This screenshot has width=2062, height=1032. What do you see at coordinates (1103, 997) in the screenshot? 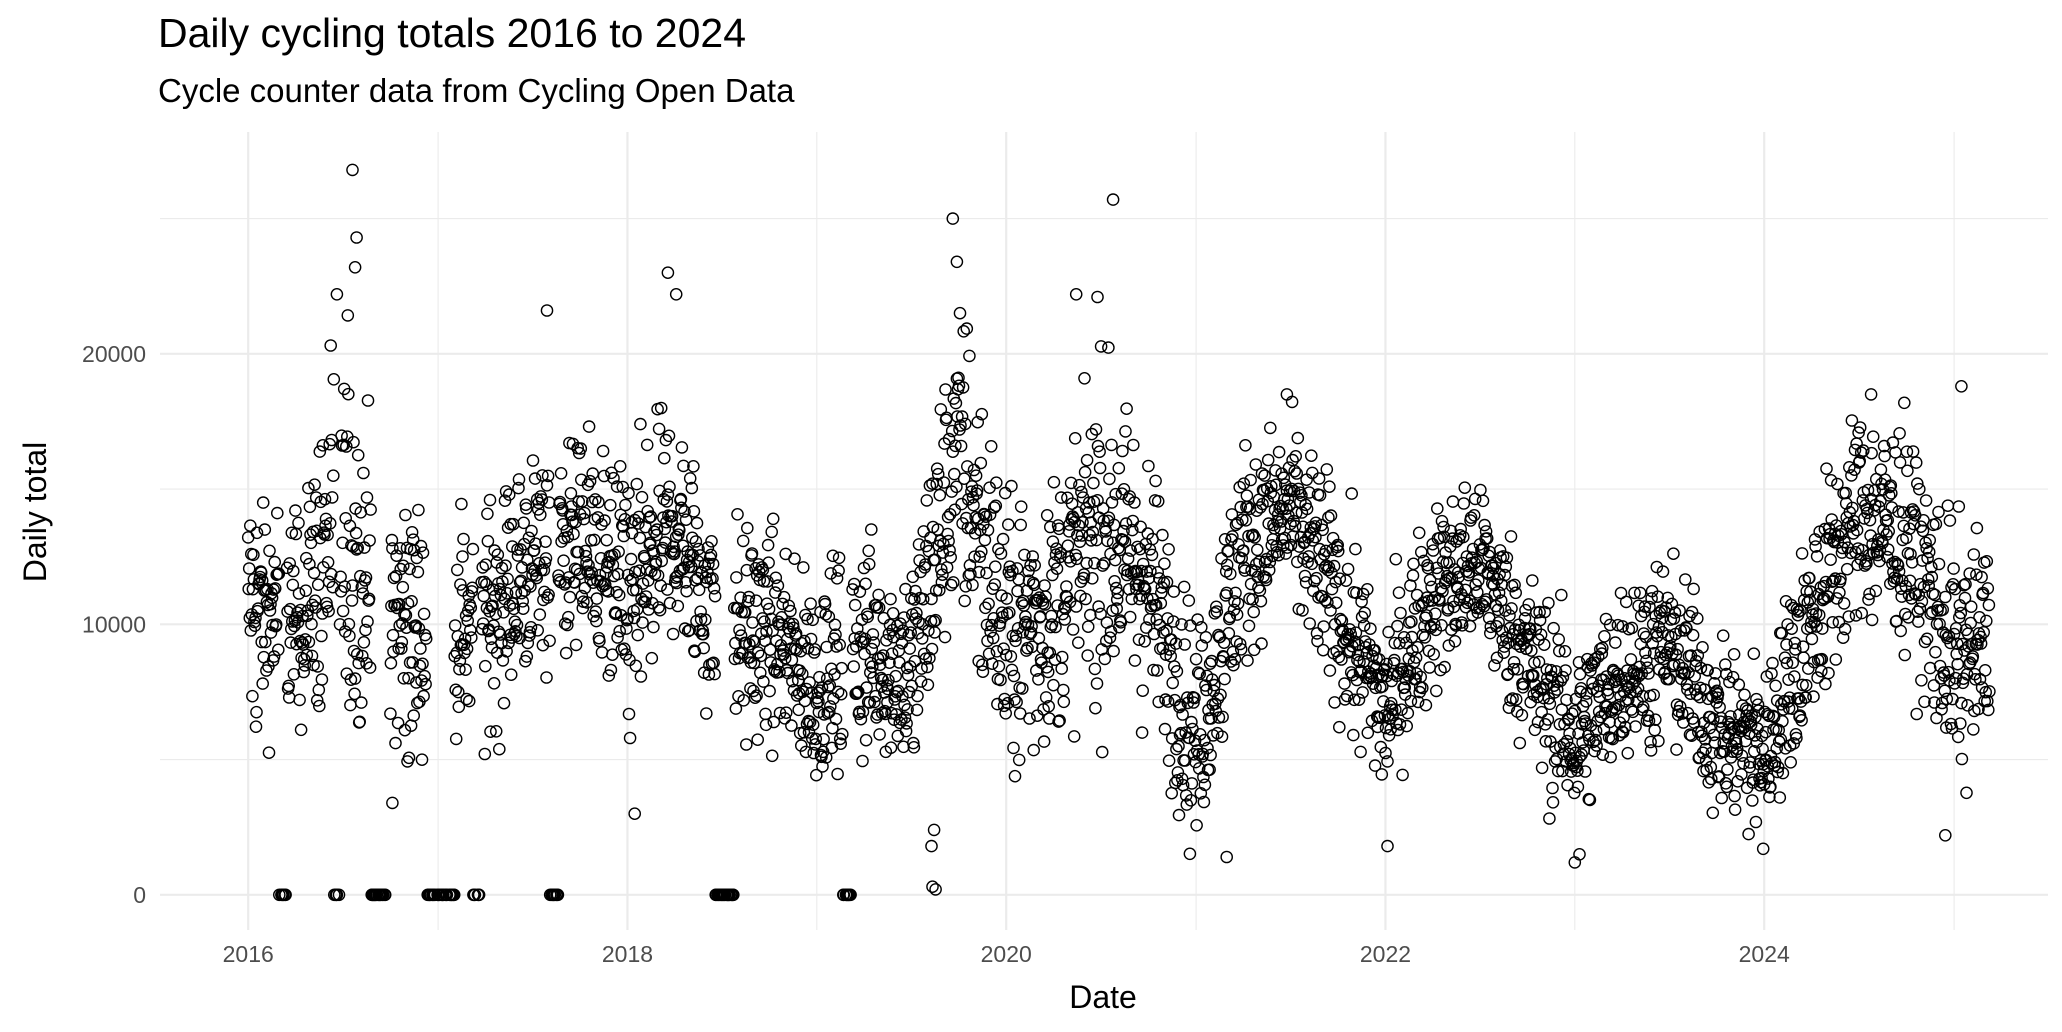
I see `x-axis-title: Date` at bounding box center [1103, 997].